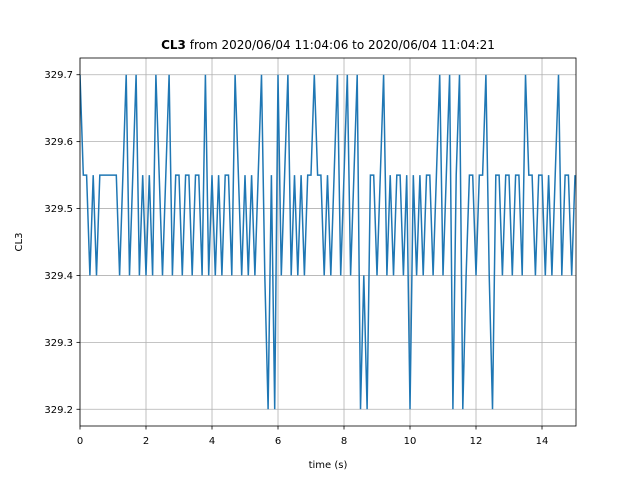 This screenshot has height=480, width=640. Describe the element at coordinates (328, 465) in the screenshot. I see `x-axis-label: time (s)` at that location.